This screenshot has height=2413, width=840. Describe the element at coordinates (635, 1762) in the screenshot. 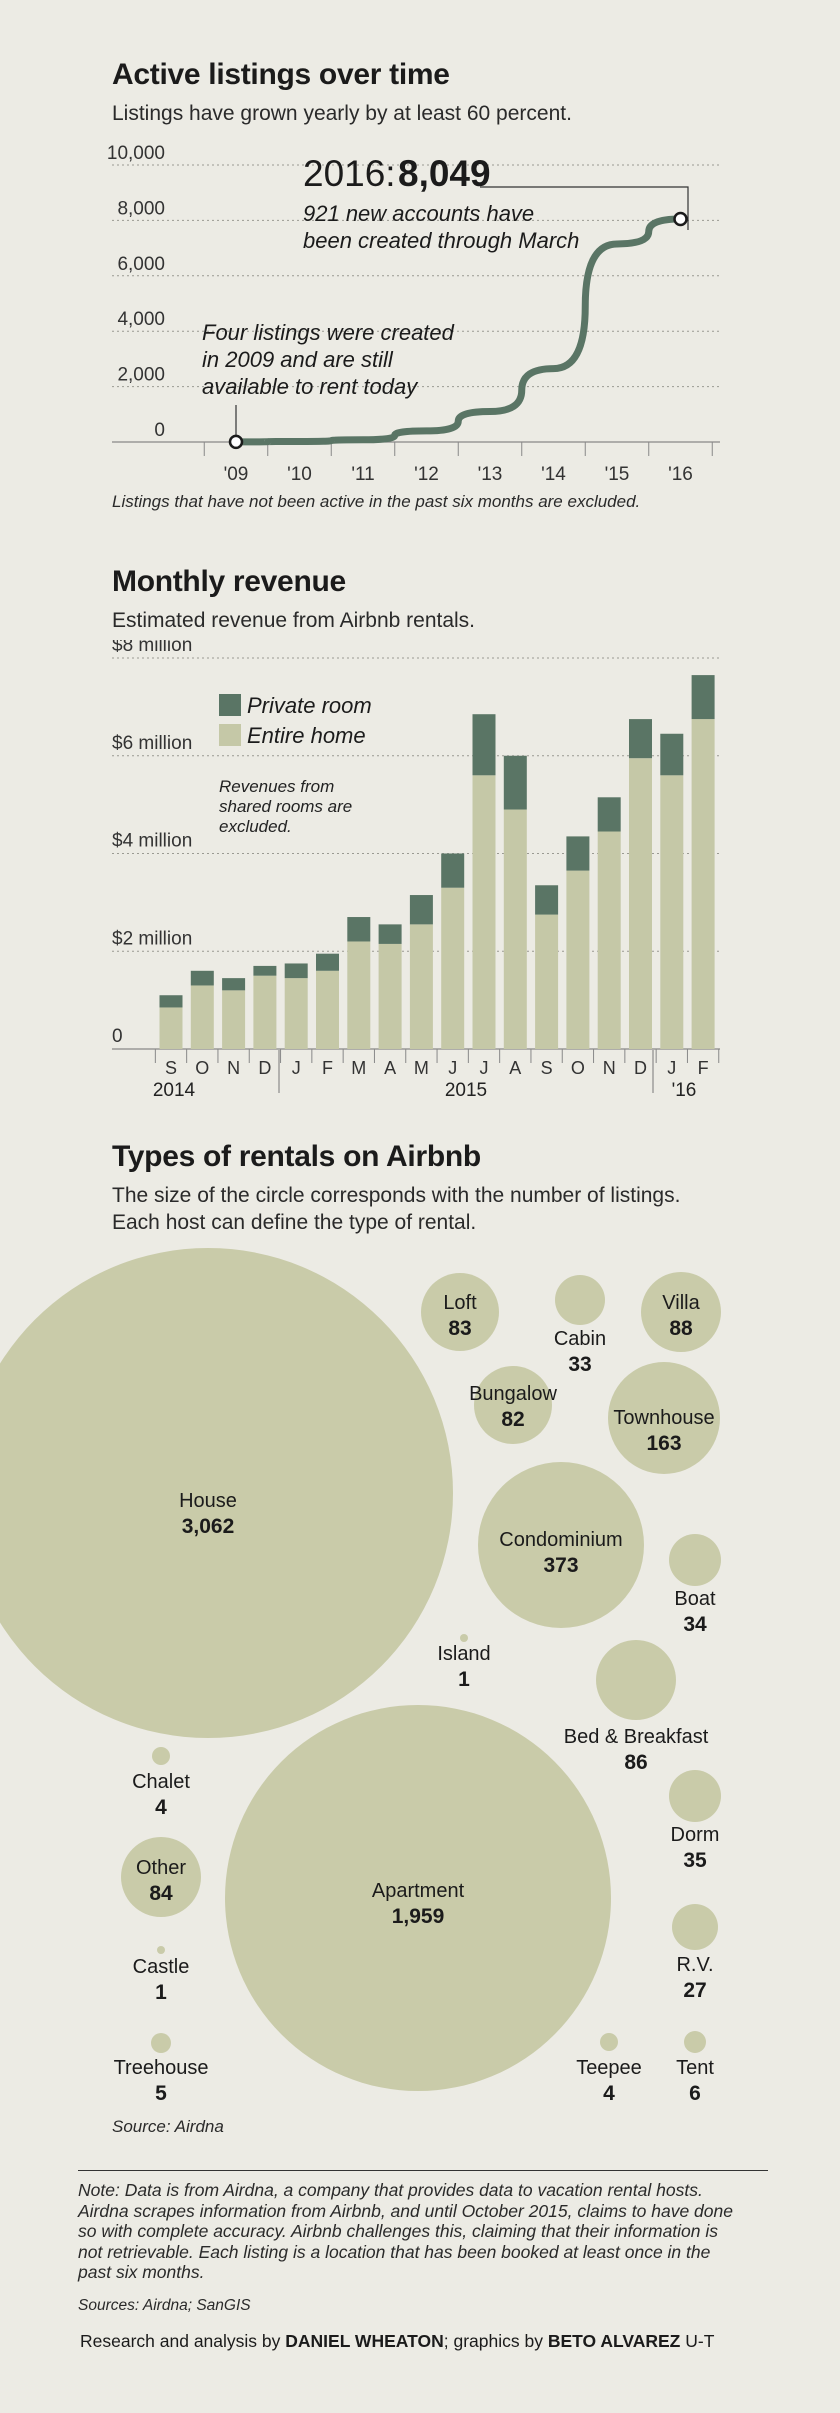

I see `bubble-value-bed-breakfast: 86` at that location.